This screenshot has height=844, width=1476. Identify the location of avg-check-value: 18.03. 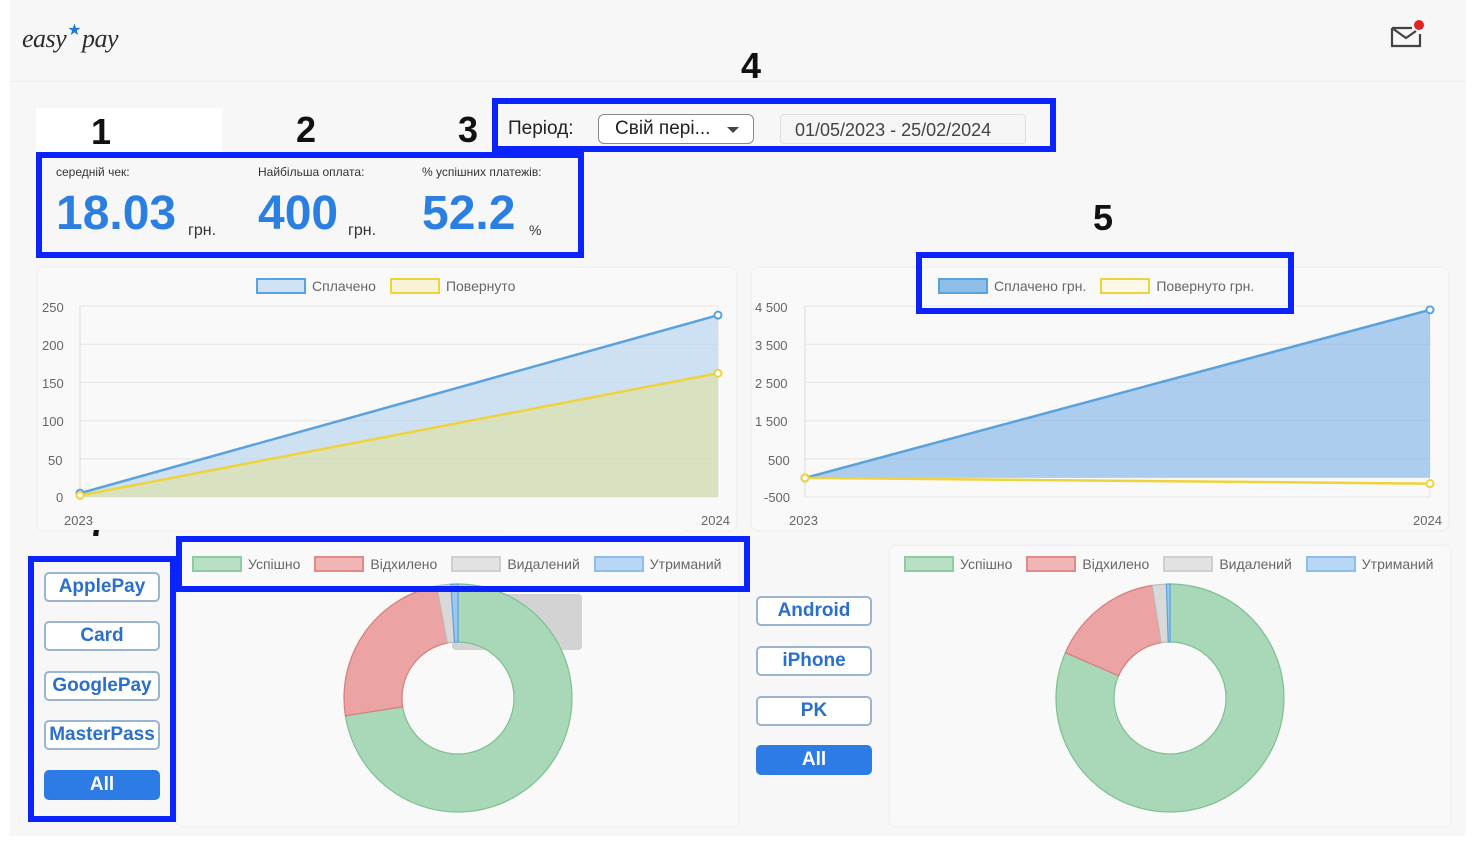
(116, 213).